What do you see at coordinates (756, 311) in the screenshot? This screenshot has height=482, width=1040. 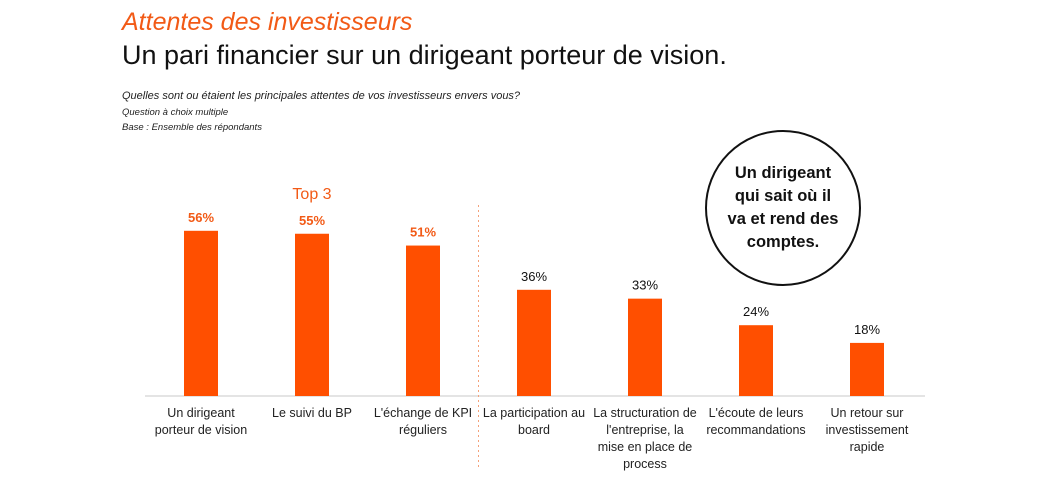 I see `data-label: 24%` at bounding box center [756, 311].